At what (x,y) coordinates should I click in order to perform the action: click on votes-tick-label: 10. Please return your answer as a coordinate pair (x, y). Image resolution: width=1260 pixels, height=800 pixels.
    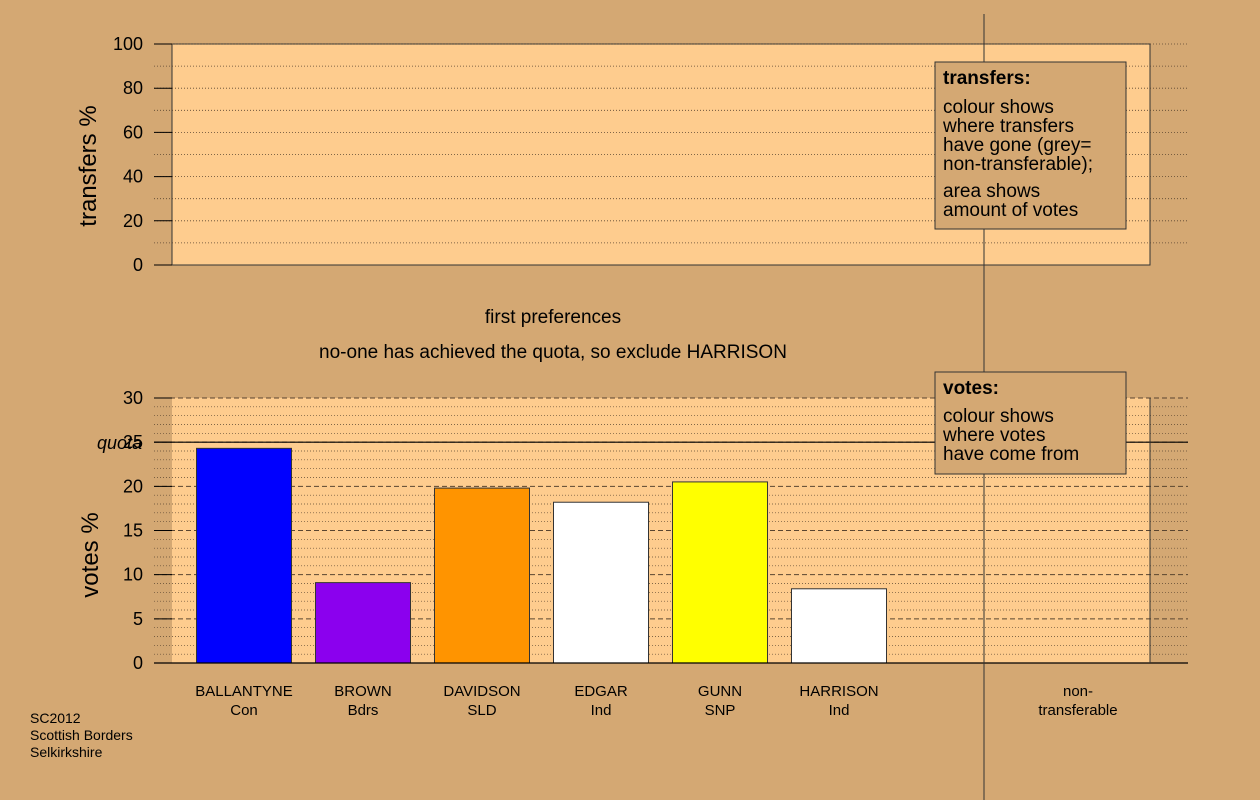
    Looking at the image, I should click on (133, 575).